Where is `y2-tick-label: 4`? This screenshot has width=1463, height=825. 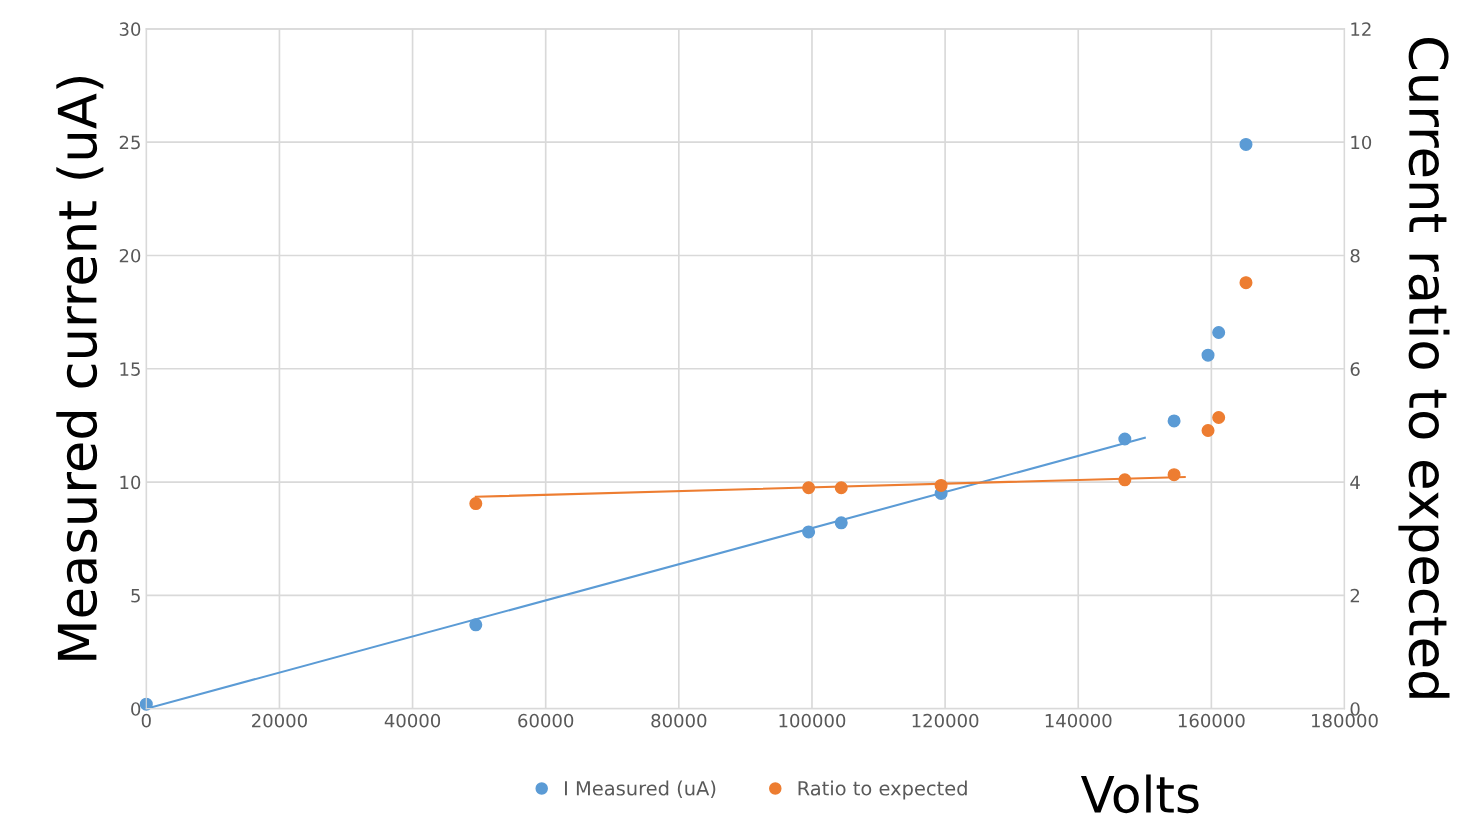 y2-tick-label: 4 is located at coordinates (1355, 482).